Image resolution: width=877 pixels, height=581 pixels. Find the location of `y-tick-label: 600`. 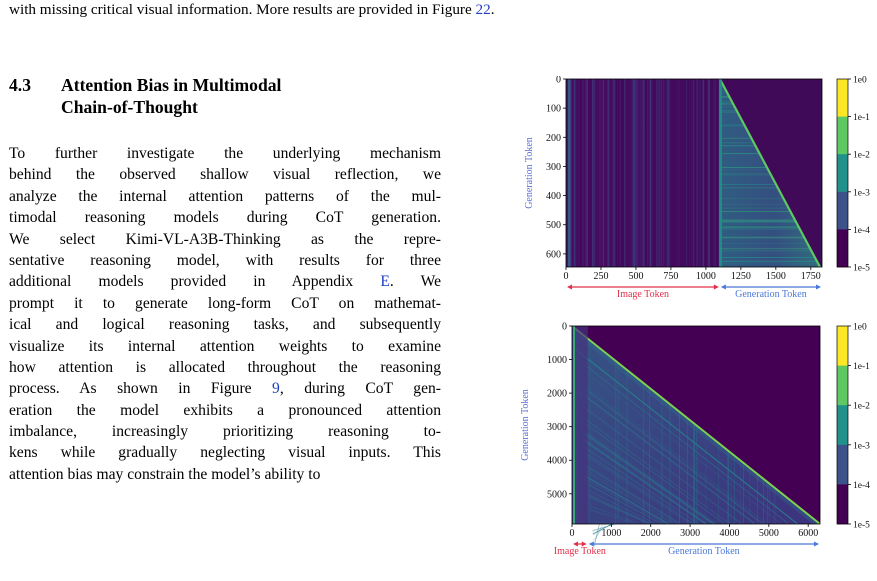

y-tick-label: 600 is located at coordinates (553, 254).